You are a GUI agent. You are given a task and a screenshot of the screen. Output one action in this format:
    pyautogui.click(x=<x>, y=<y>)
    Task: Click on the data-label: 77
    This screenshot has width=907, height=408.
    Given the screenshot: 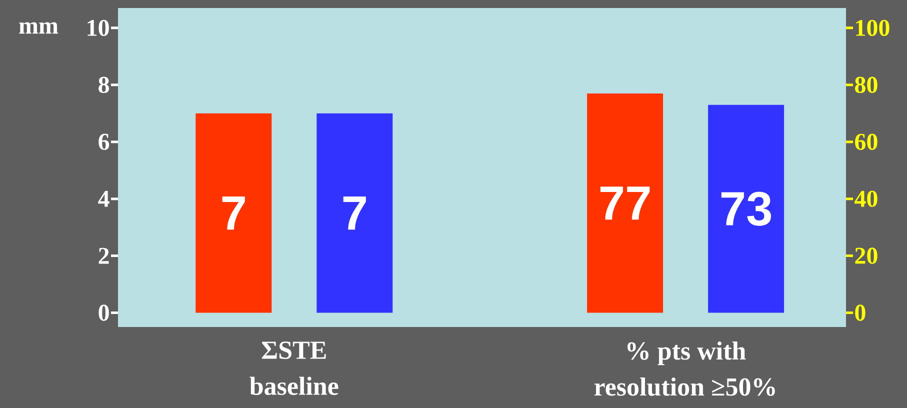 What is the action you would take?
    pyautogui.click(x=625, y=203)
    